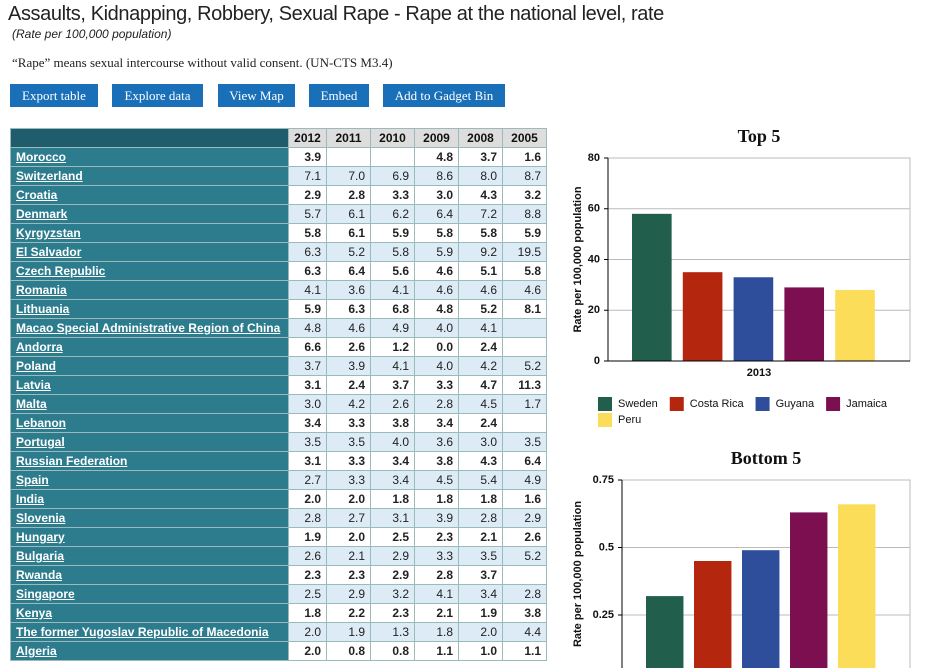  I want to click on country-link: Portugal, so click(149, 442).